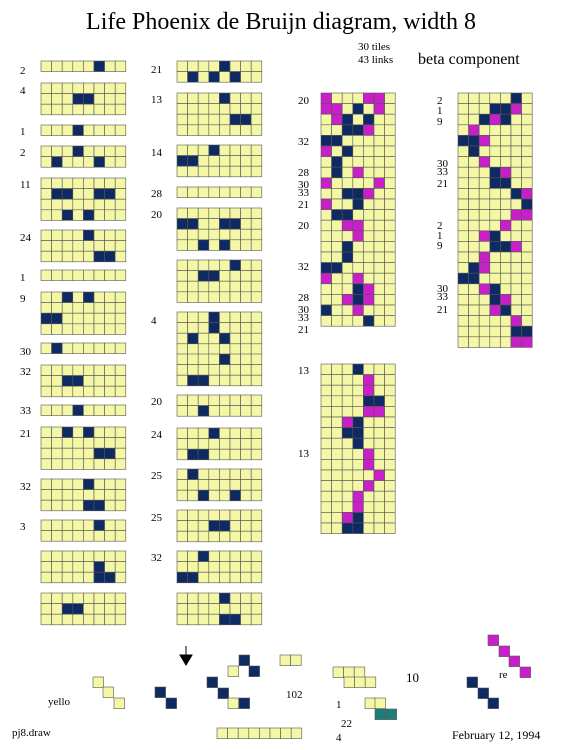  Describe the element at coordinates (219, 333) in the screenshot. I see `col2-tile` at that location.